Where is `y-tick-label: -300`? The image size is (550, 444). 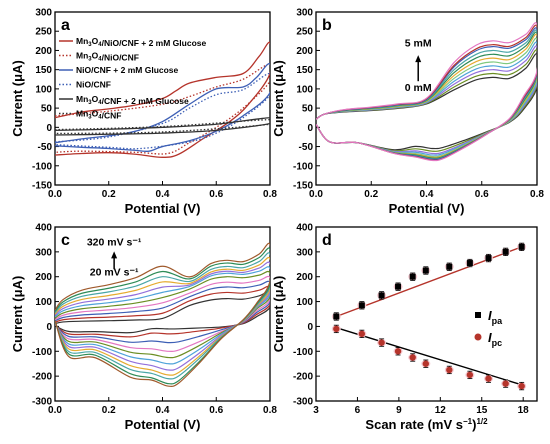
y-tick-label: -300 is located at coordinates (42, 402).